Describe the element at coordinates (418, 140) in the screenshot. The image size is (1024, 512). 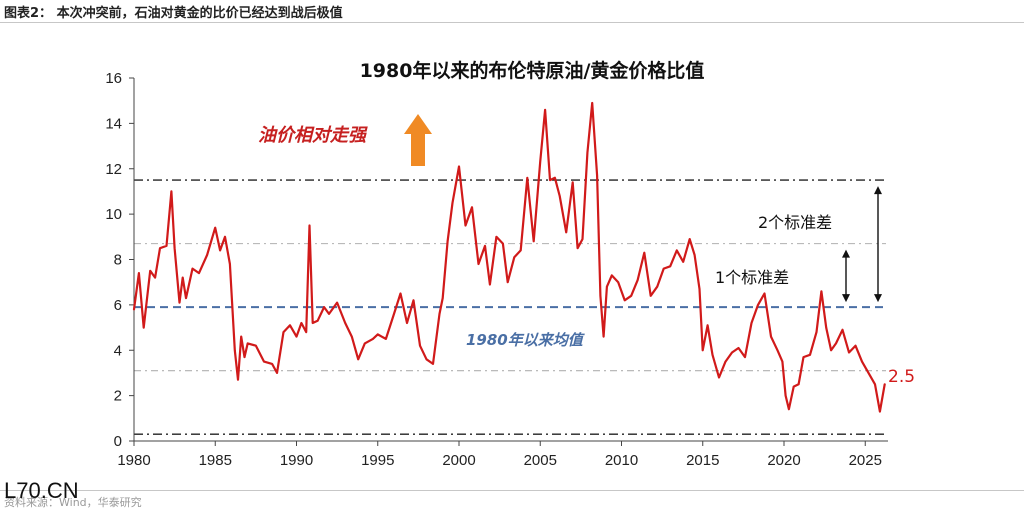
I see `up-arrow-icon` at that location.